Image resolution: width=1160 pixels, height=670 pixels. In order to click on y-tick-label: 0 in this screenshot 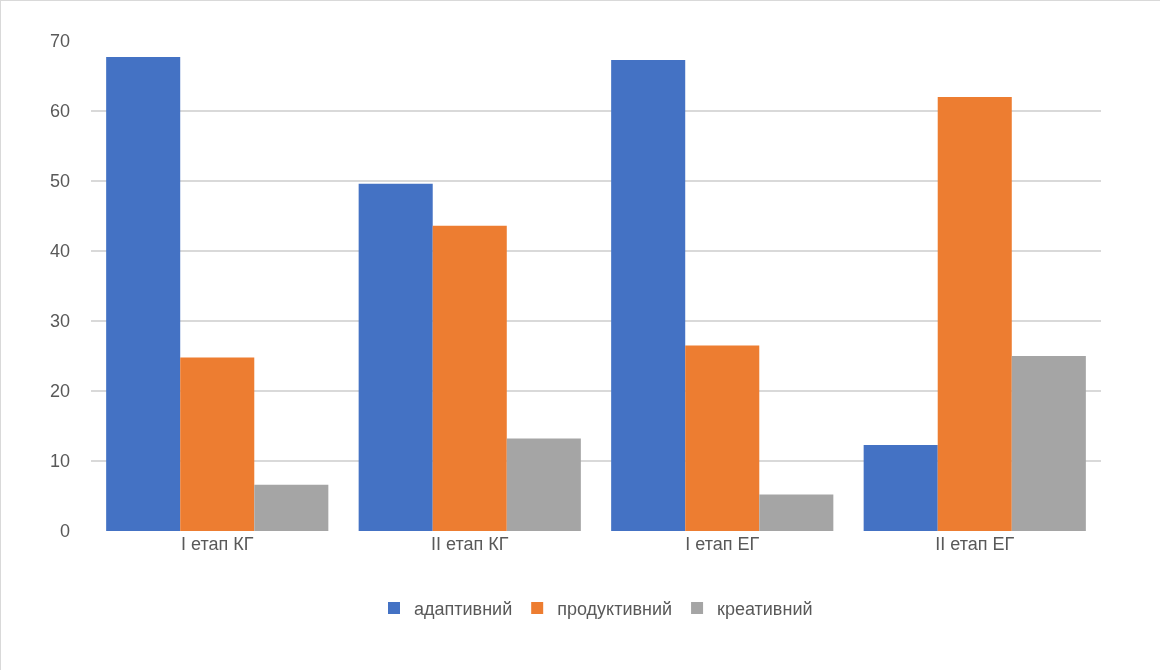, I will do `click(64, 531)`.